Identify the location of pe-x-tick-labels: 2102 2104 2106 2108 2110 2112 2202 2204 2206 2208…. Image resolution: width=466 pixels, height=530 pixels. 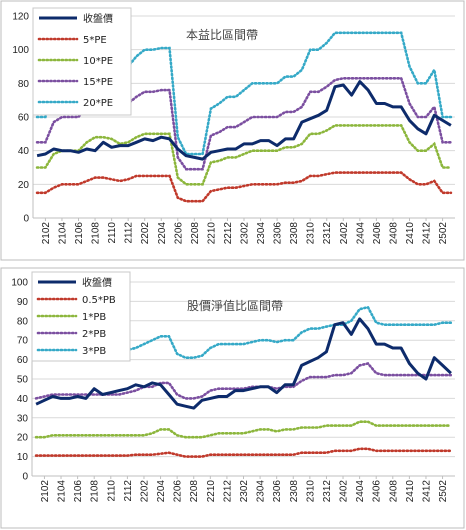
(245, 231).